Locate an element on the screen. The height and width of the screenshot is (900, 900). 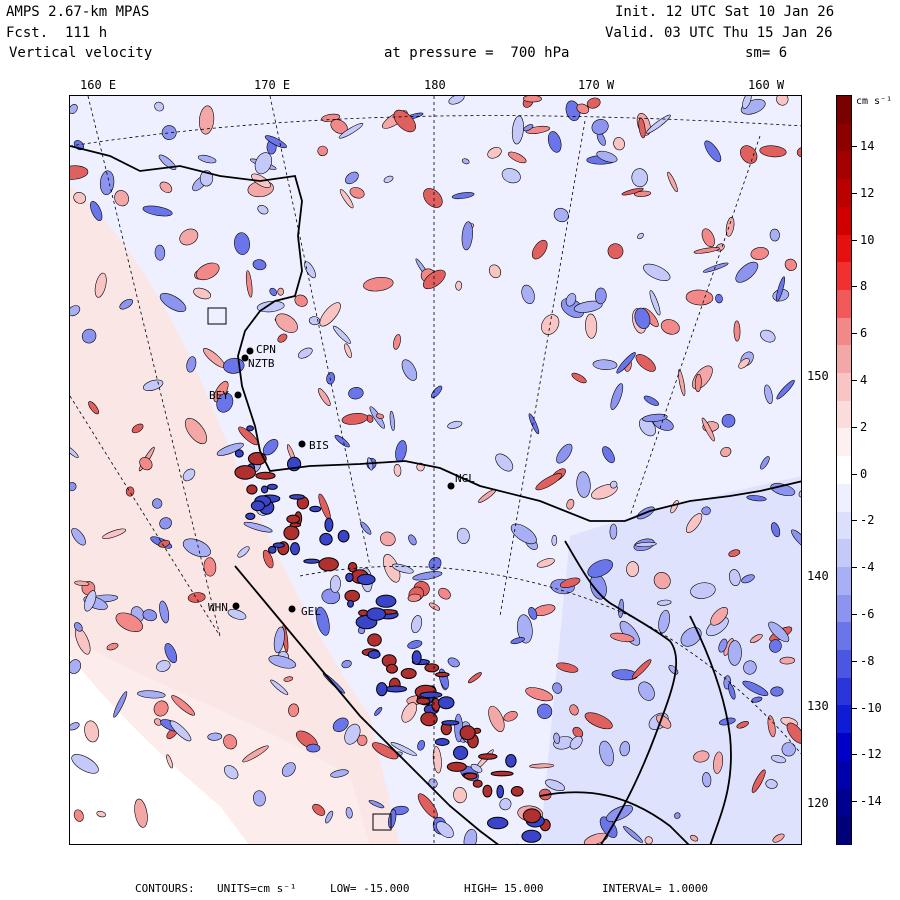
footer-low: LOW= -15.000 is located at coordinates (370, 888).